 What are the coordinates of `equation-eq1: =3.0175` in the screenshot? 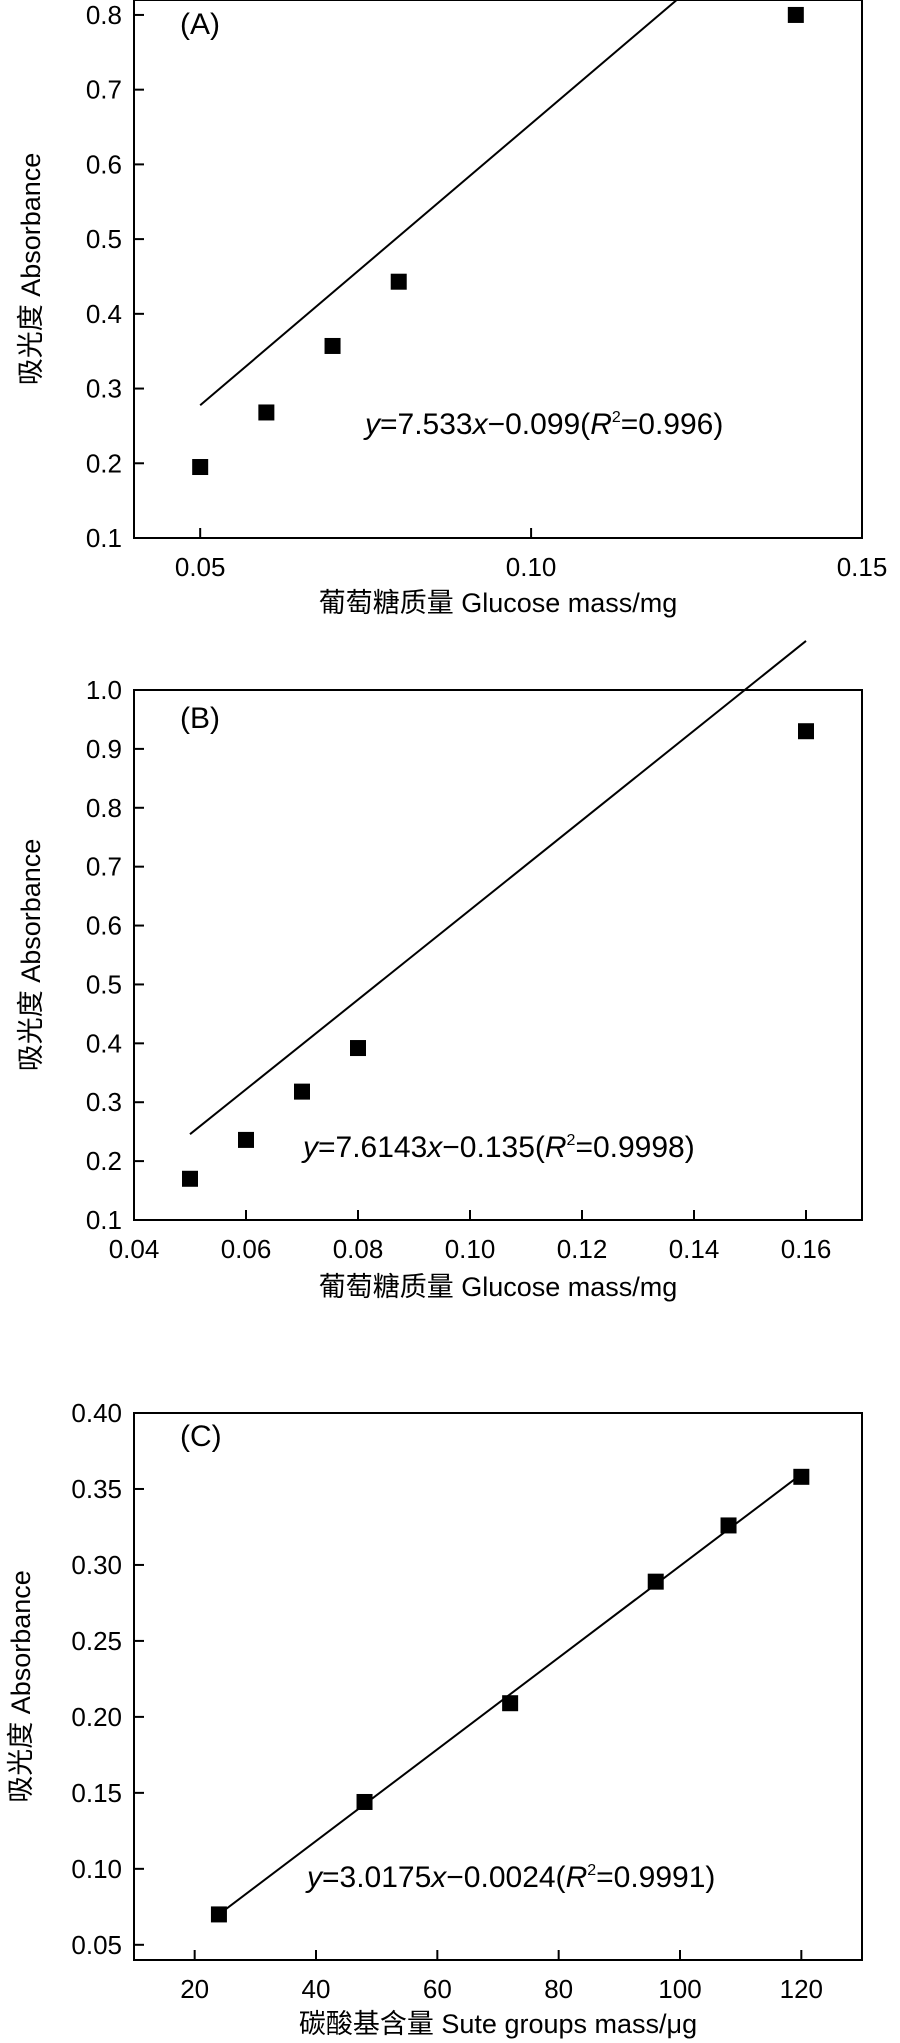 It's located at (376, 1877).